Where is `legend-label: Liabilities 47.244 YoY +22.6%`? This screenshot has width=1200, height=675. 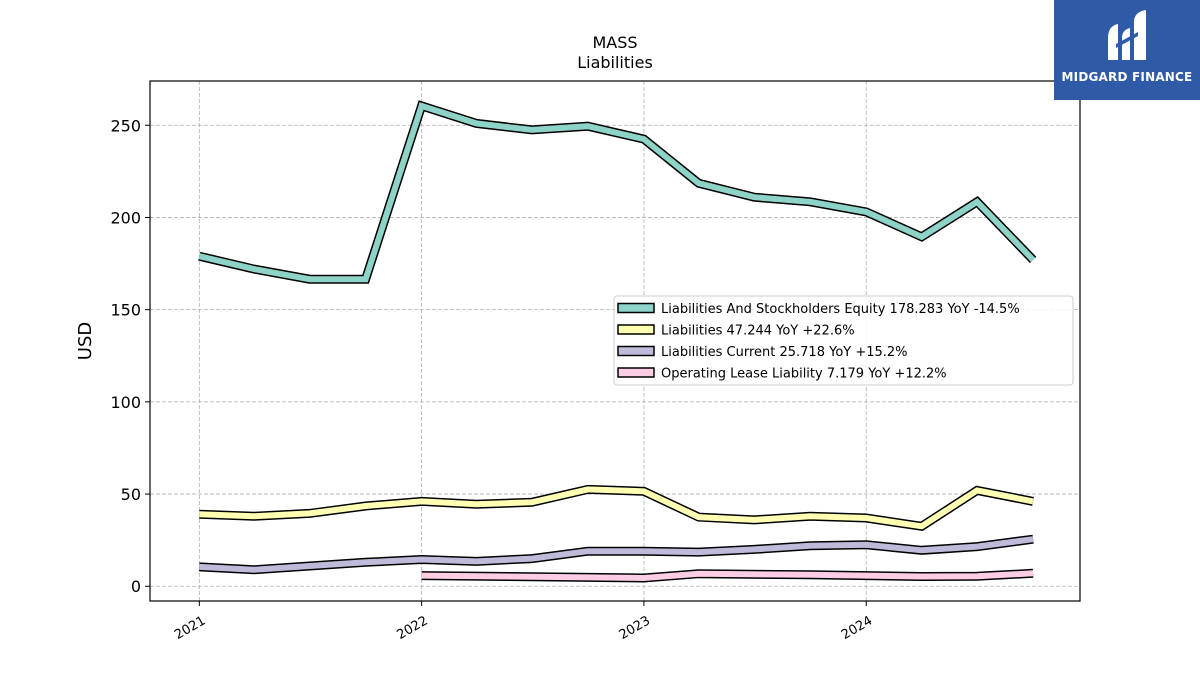 legend-label: Liabilities 47.244 YoY +22.6% is located at coordinates (758, 331).